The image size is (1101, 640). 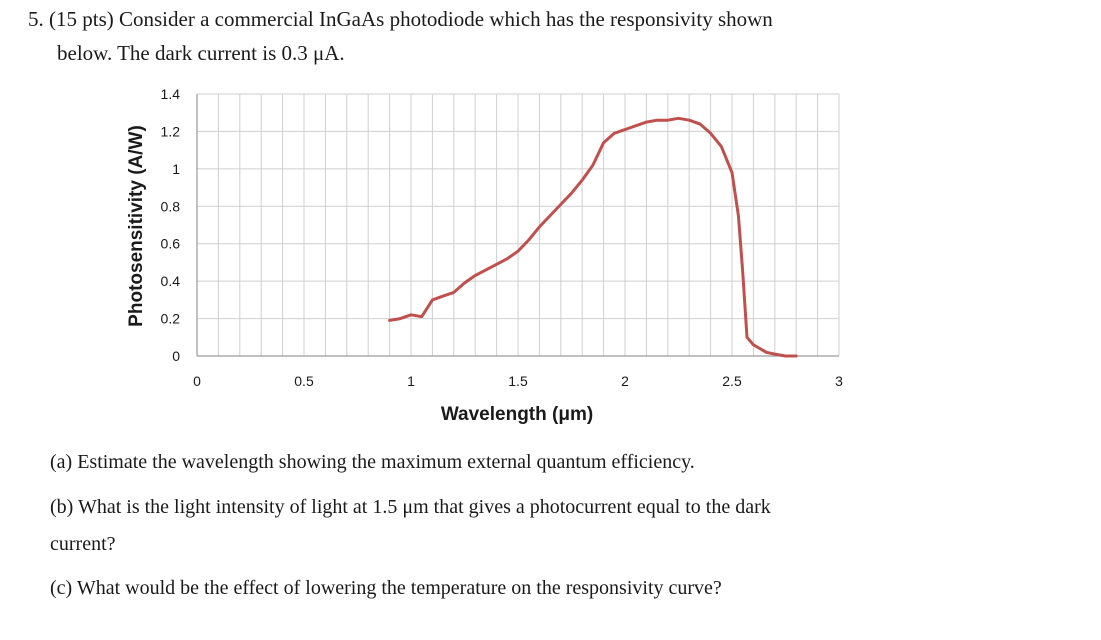 What do you see at coordinates (625, 381) in the screenshot?
I see `x-tick-label: 2` at bounding box center [625, 381].